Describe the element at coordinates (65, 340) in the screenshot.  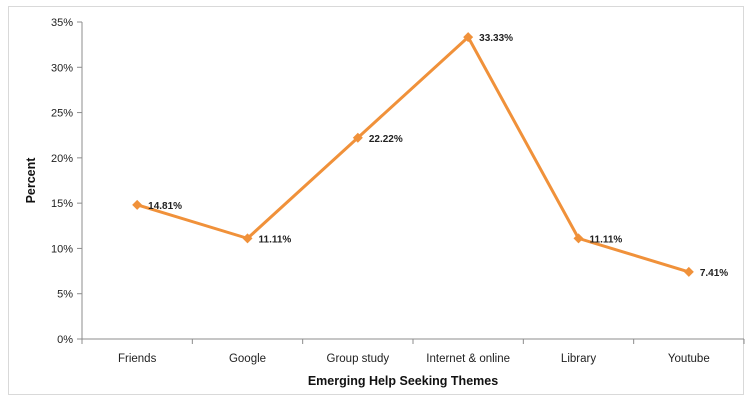
I see `y-tick-label: 0%` at that location.